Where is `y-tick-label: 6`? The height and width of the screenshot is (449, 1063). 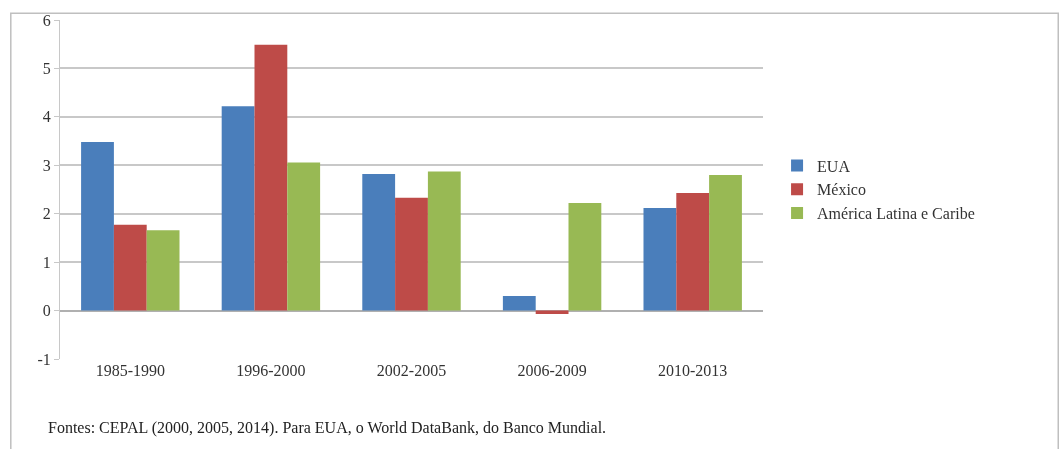
y-tick-label: 6 is located at coordinates (46, 20).